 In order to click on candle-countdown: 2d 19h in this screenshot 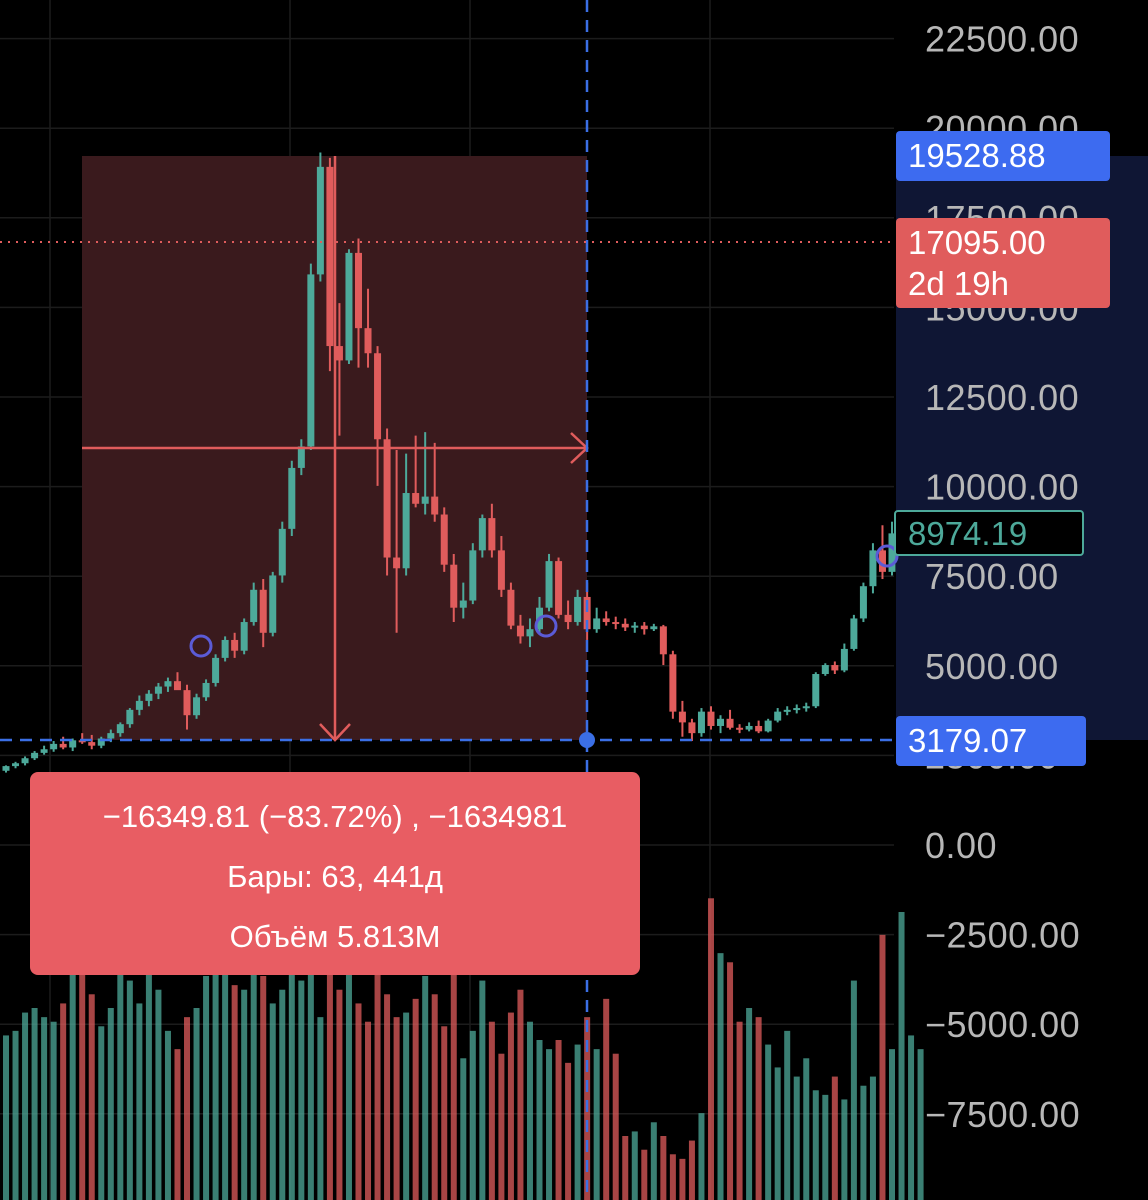, I will do `click(958, 283)`.